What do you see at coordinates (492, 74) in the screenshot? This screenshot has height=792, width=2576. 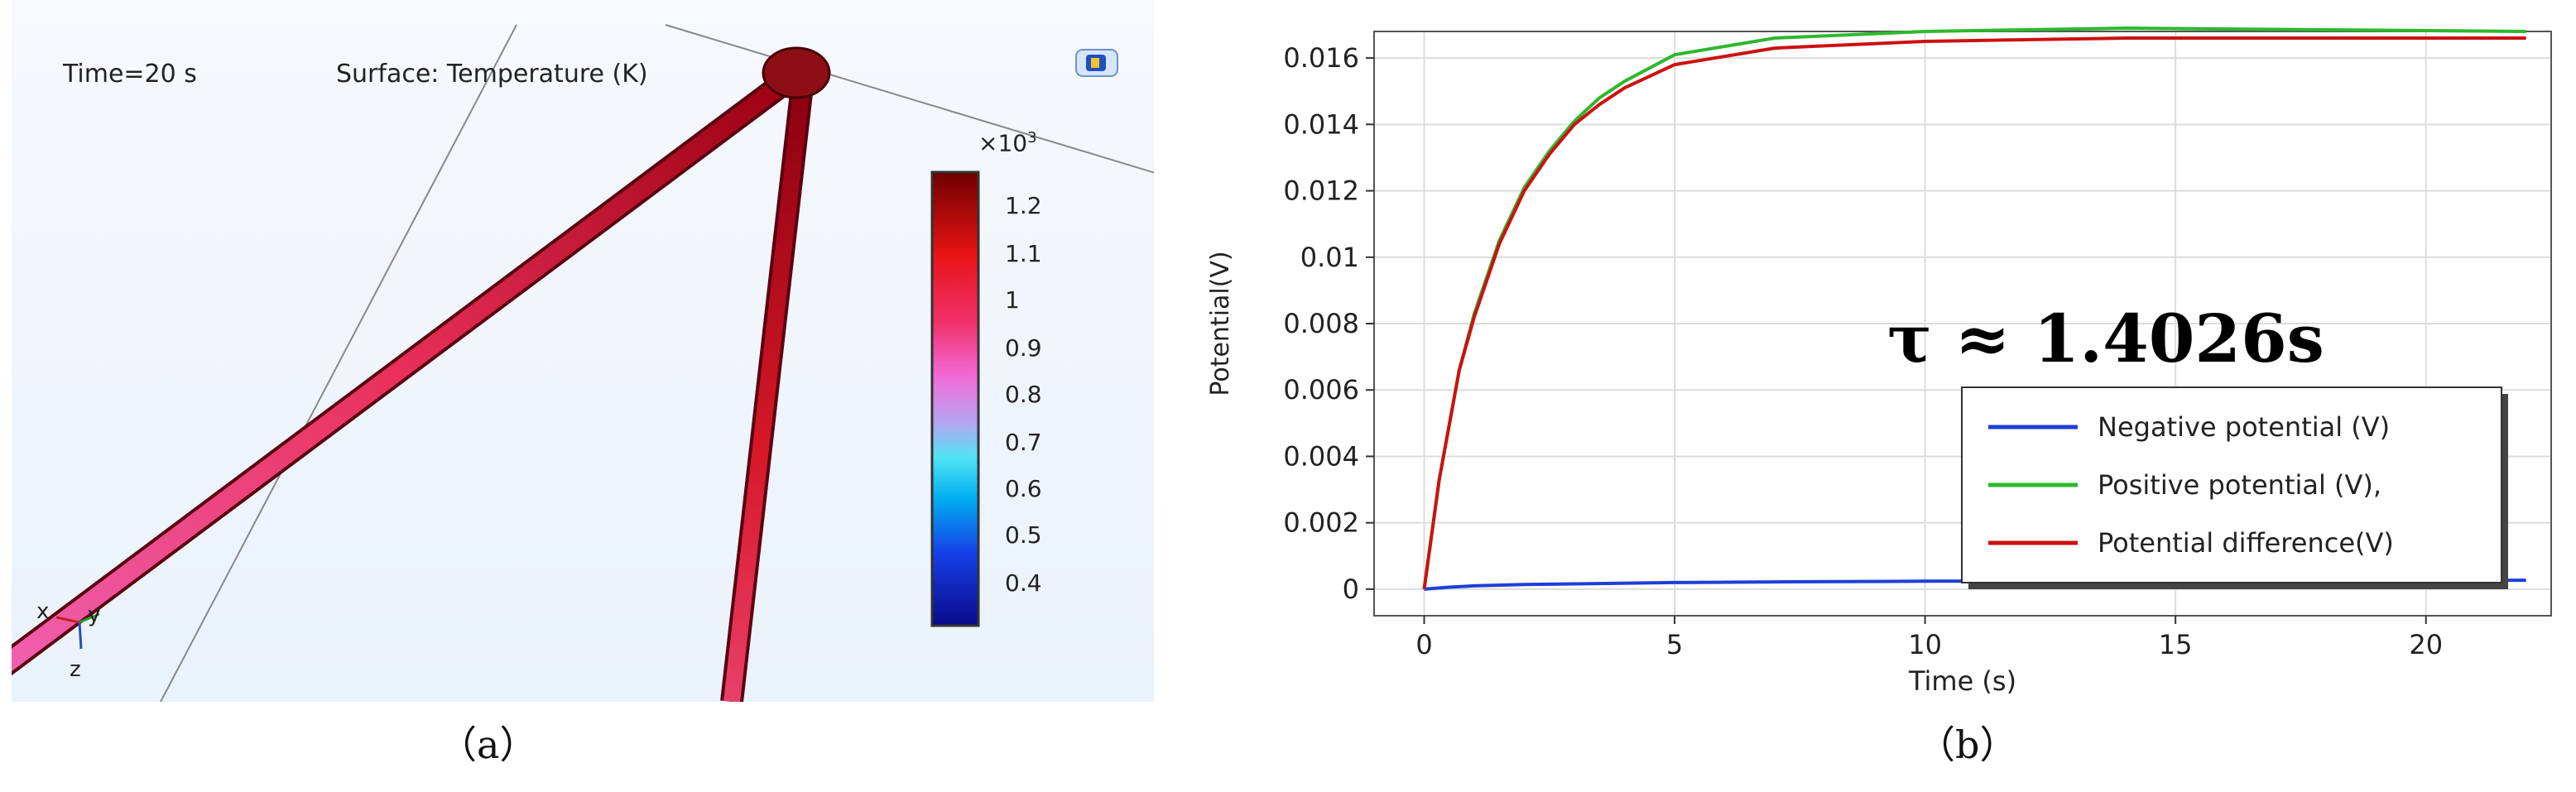 I see `surface-label: Surface: Temperature (K)` at bounding box center [492, 74].